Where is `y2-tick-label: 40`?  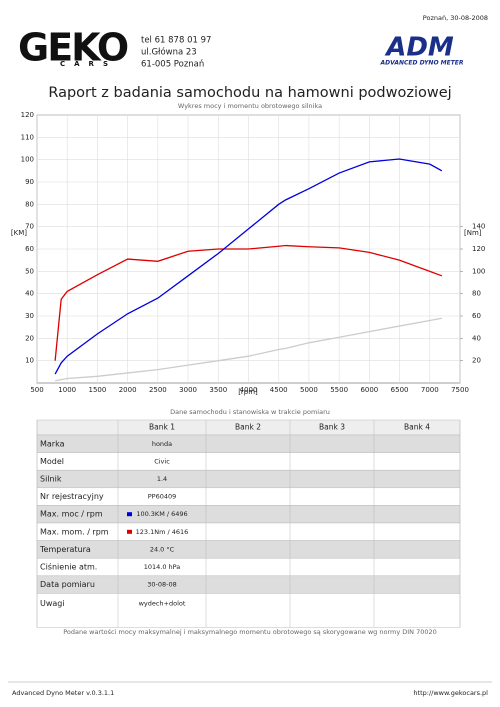 y2-tick-label: 40 is located at coordinates (476, 338).